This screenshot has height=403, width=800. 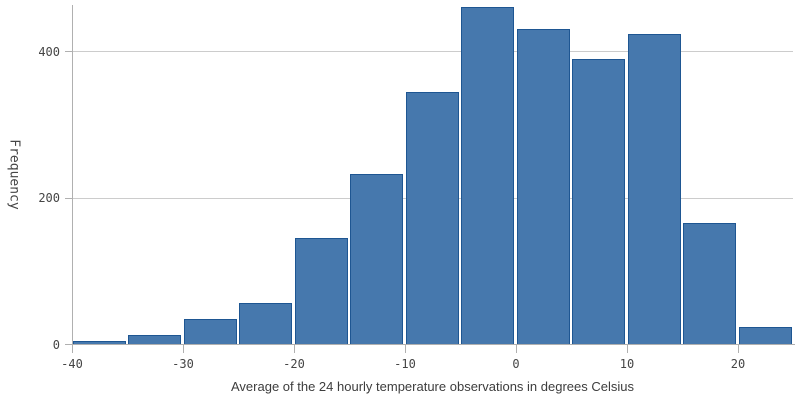 I want to click on x-axis-tick-label: -30, so click(x=183, y=364).